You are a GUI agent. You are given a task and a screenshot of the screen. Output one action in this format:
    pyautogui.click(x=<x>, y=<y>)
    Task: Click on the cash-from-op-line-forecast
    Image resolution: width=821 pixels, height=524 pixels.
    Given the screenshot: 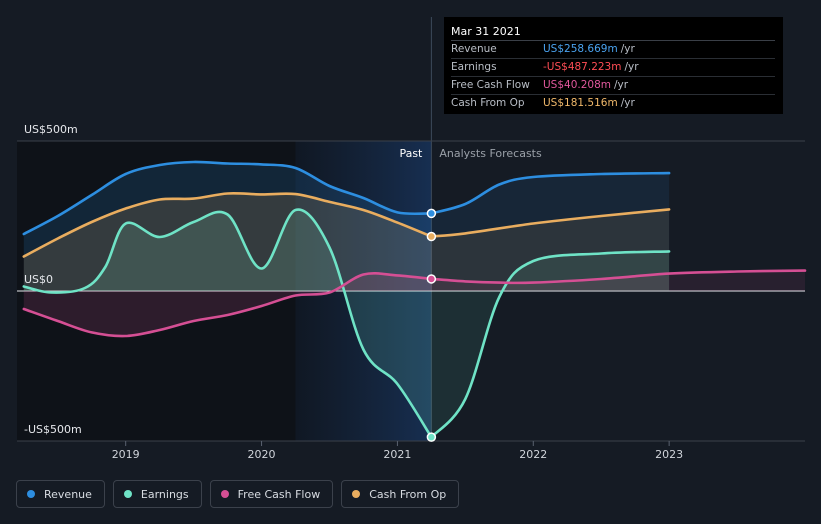 What is the action you would take?
    pyautogui.click(x=550, y=223)
    